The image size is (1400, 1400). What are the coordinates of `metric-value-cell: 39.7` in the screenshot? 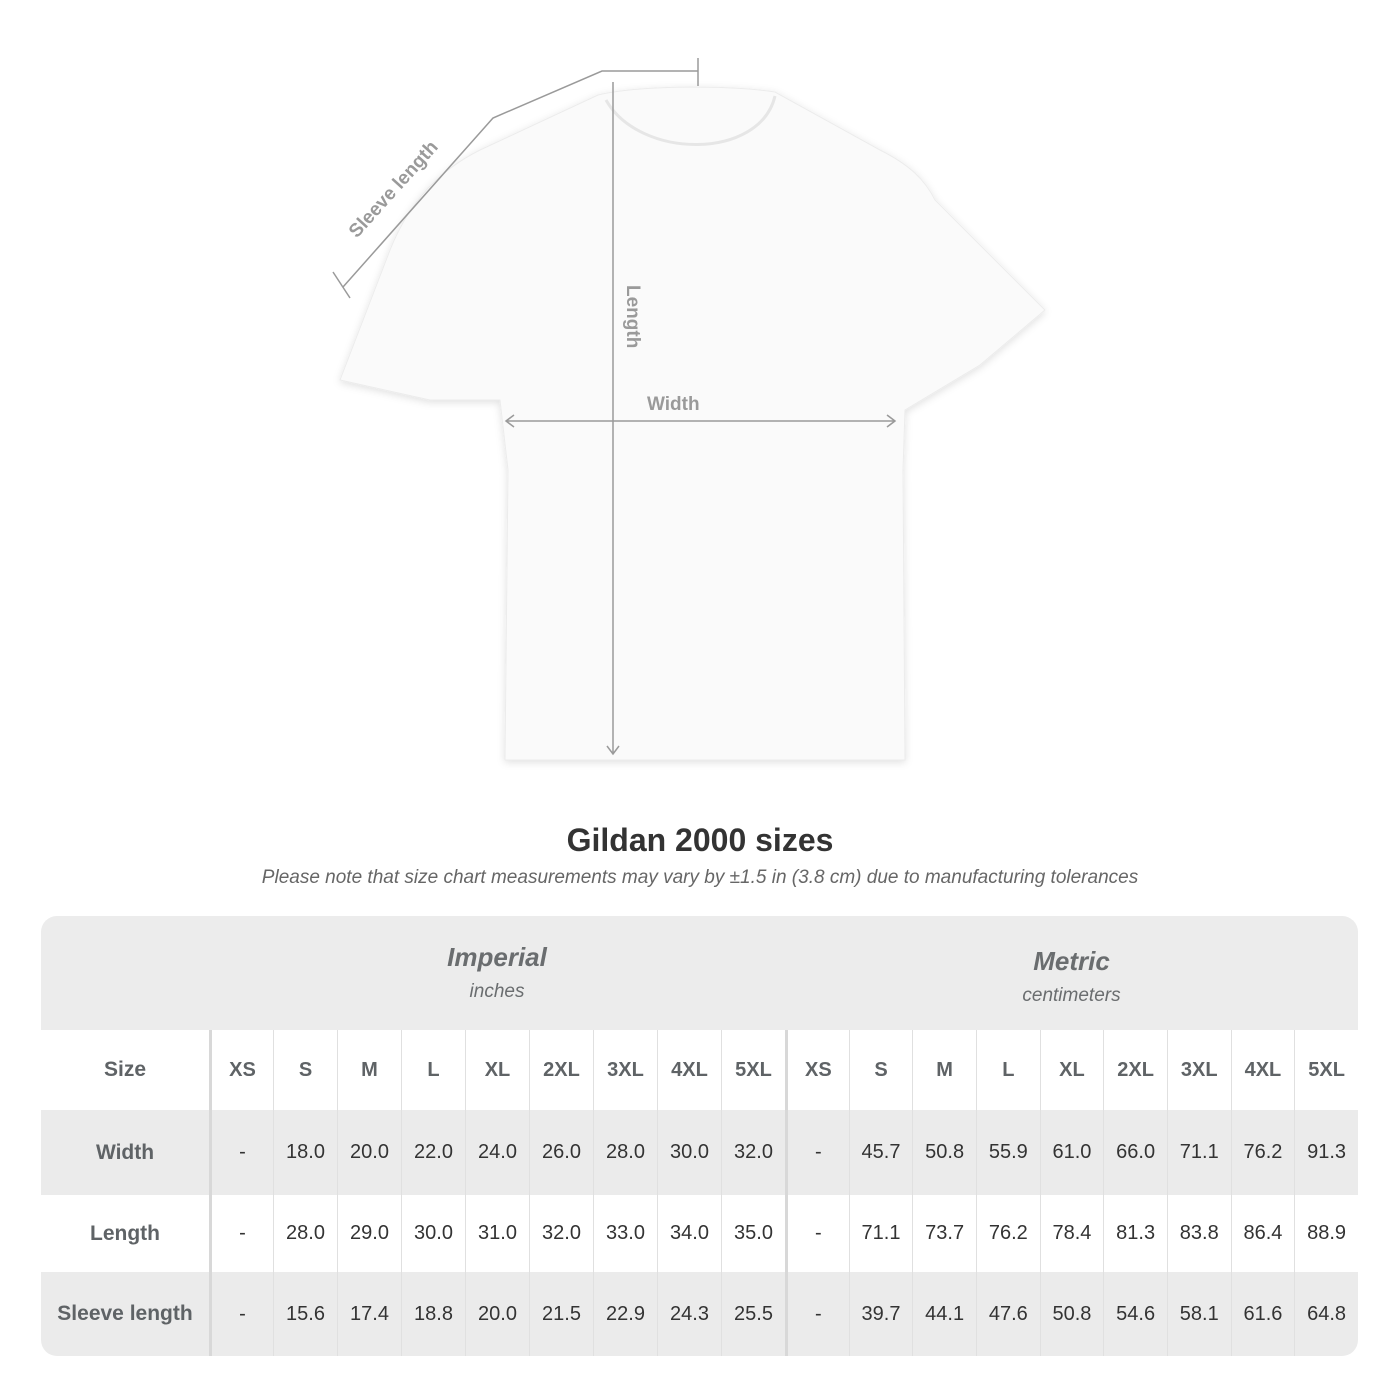 It's located at (880, 1314).